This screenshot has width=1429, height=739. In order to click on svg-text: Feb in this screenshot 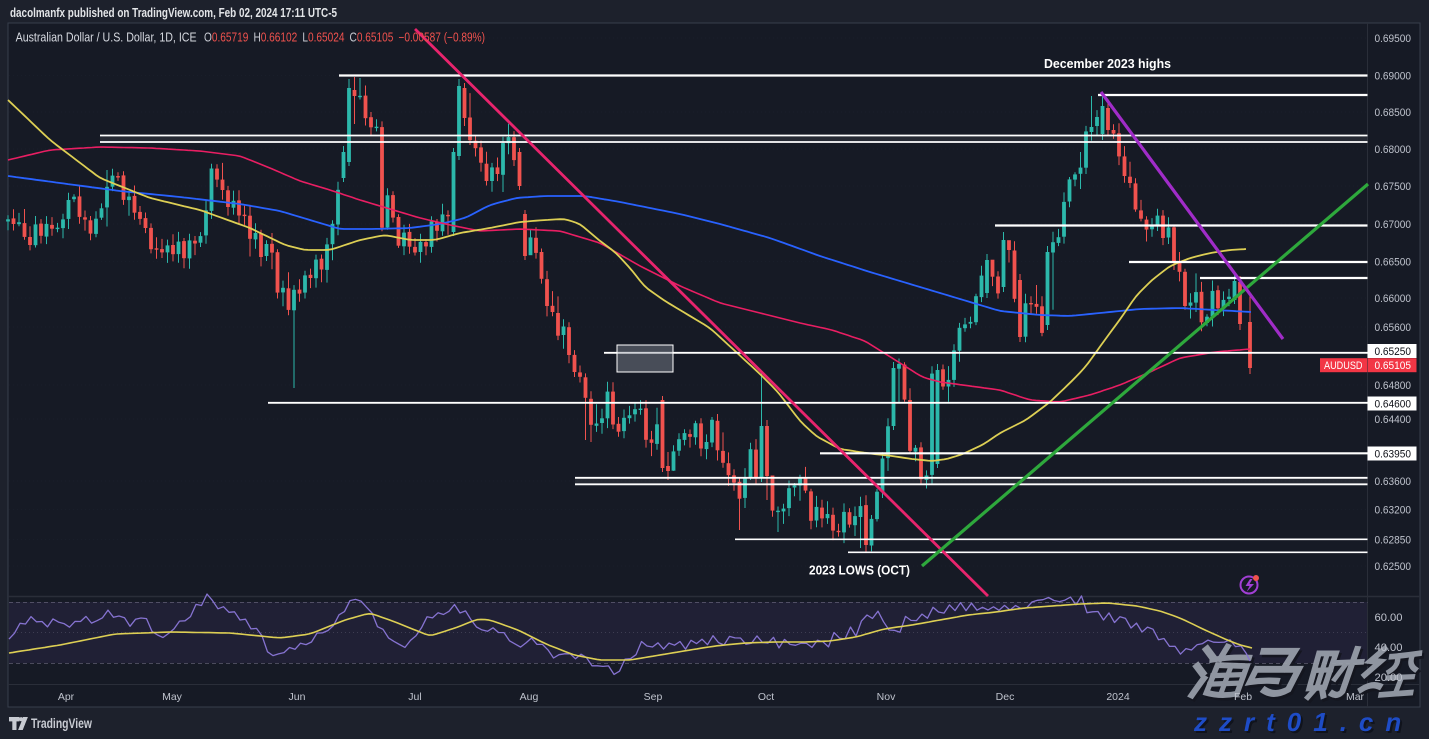, I will do `click(1243, 697)`.